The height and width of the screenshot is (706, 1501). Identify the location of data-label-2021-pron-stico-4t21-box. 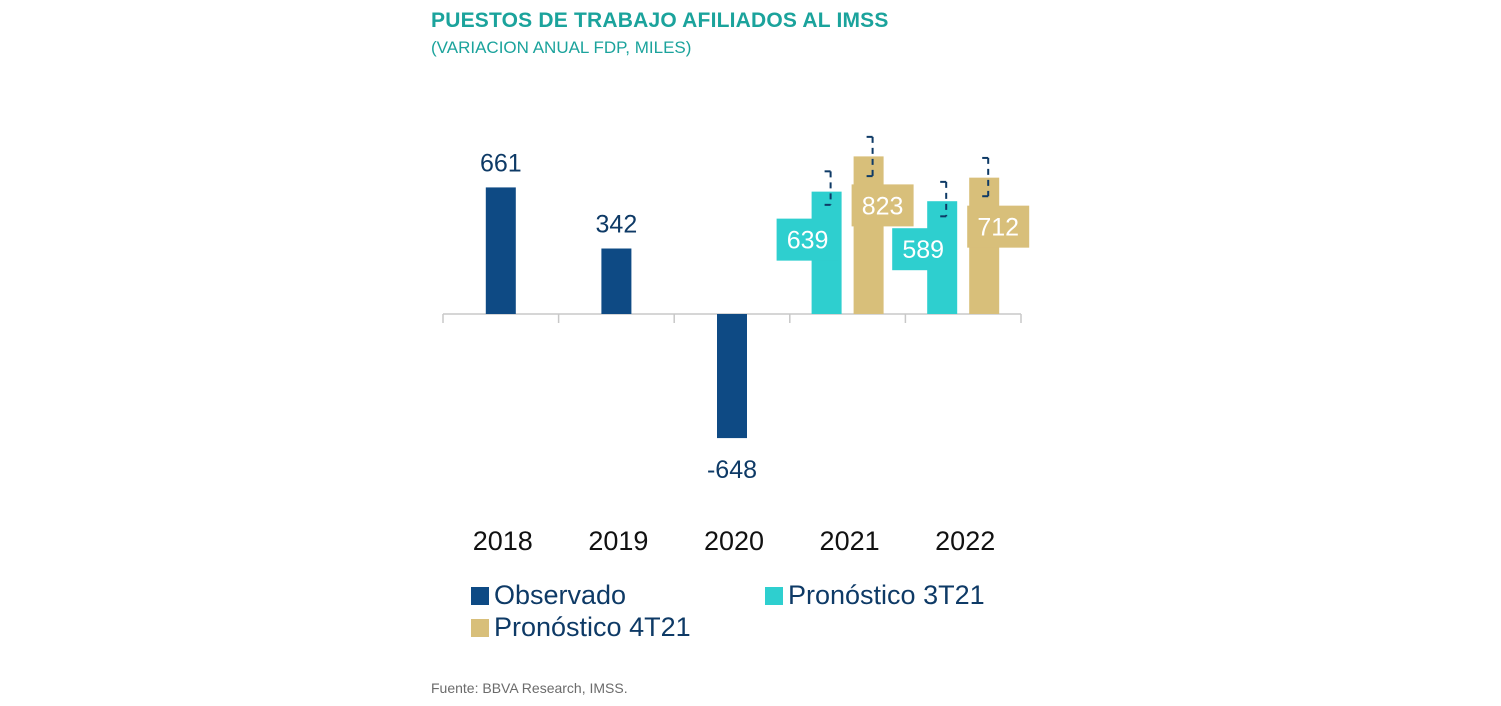
(882, 205).